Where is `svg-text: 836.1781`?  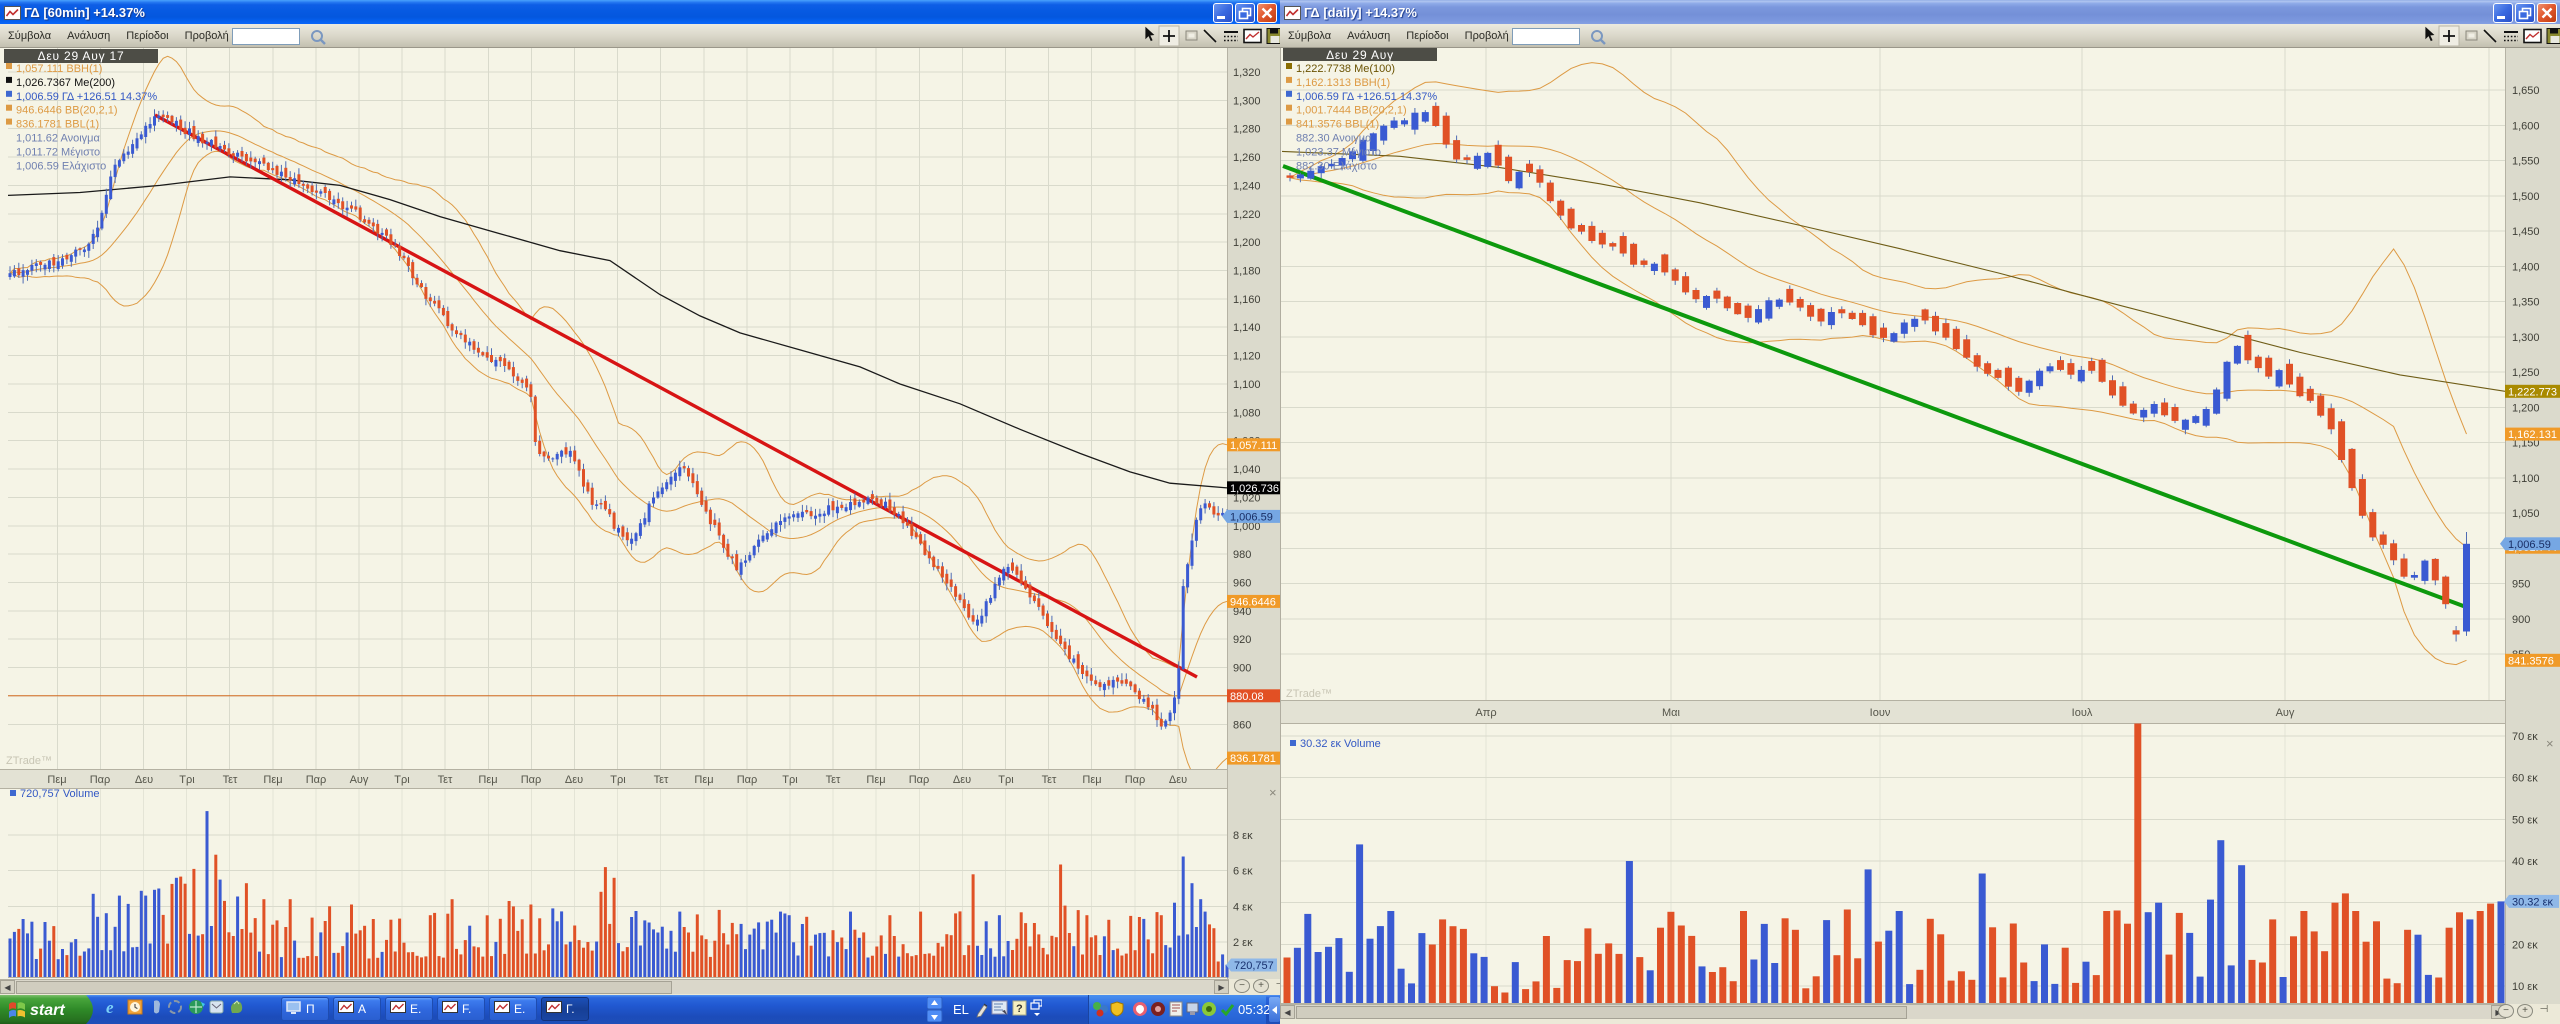 svg-text: 836.1781 is located at coordinates (1253, 759).